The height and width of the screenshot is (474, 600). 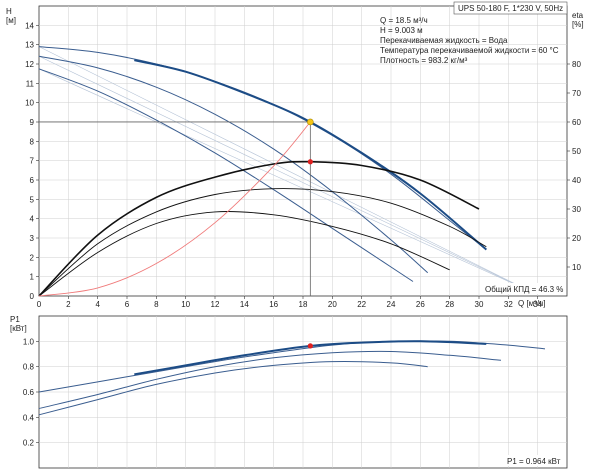 What do you see at coordinates (391, 304) in the screenshot?
I see `flow-tick-label: 24` at bounding box center [391, 304].